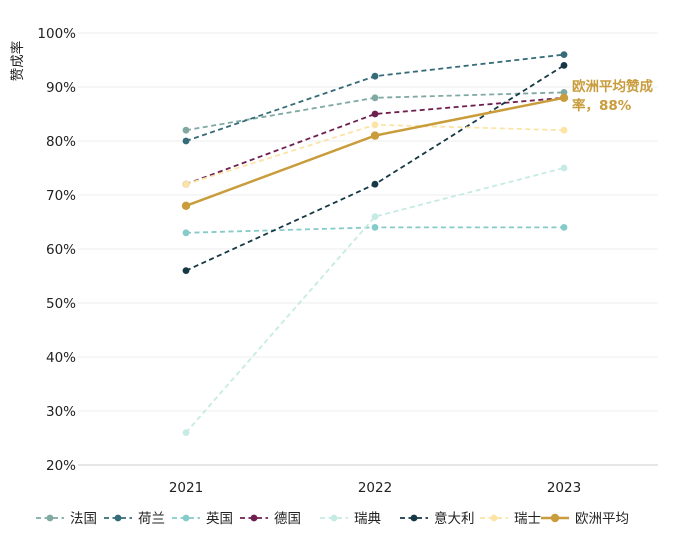  Describe the element at coordinates (134, 519) in the screenshot. I see `legend-item: 荷兰` at that location.